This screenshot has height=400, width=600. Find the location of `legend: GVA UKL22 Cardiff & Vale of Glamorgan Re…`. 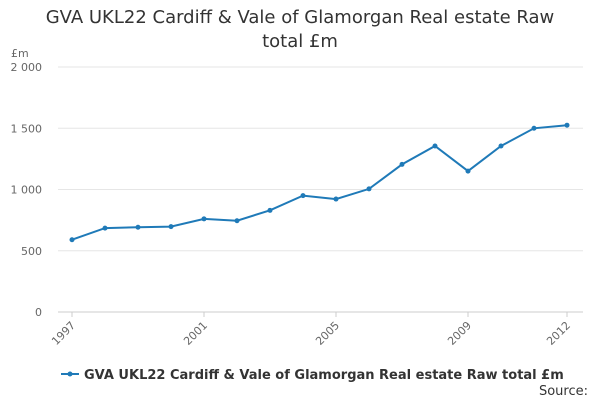

legend: GVA UKL22 Cardiff & Vale of Glamorgan Re… is located at coordinates (312, 375).